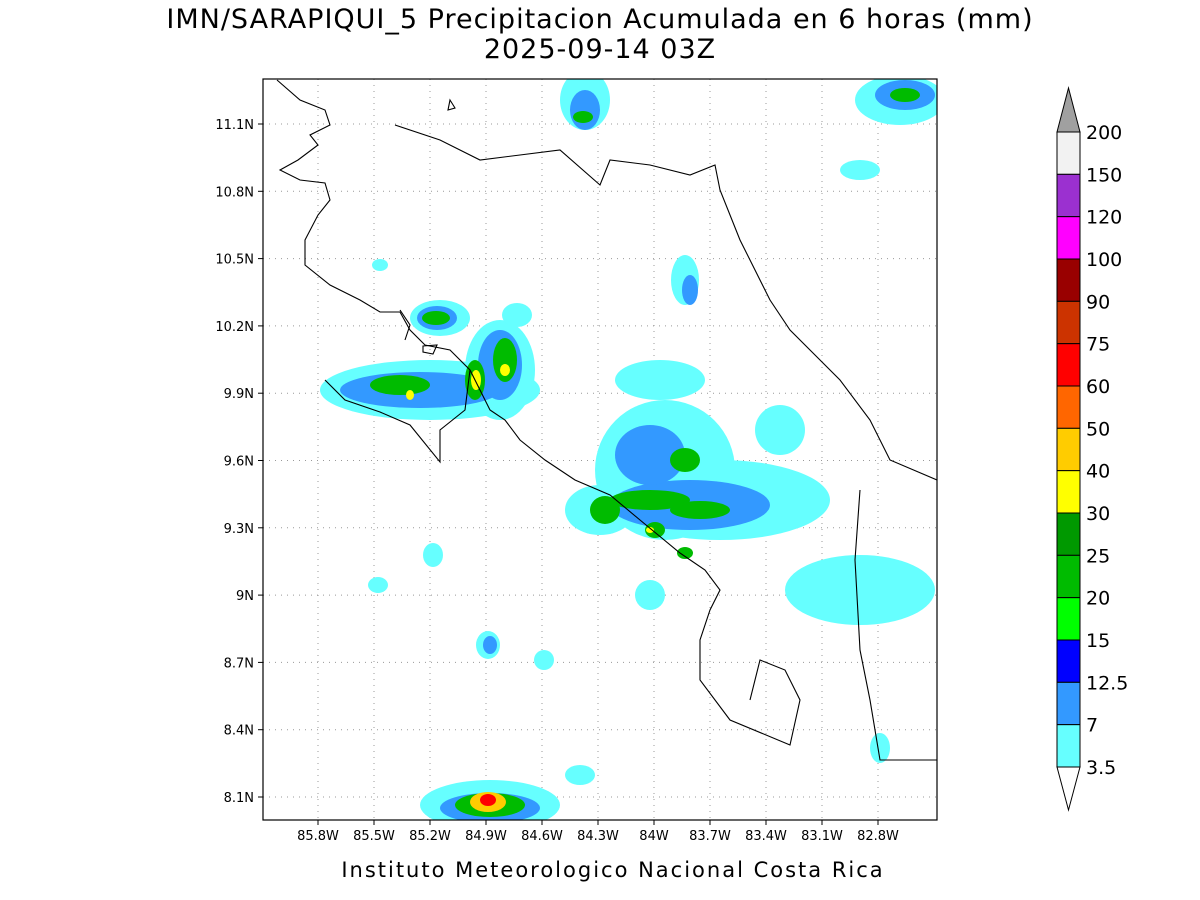  I want to click on lon-tick-label: 85.2W, so click(430, 836).